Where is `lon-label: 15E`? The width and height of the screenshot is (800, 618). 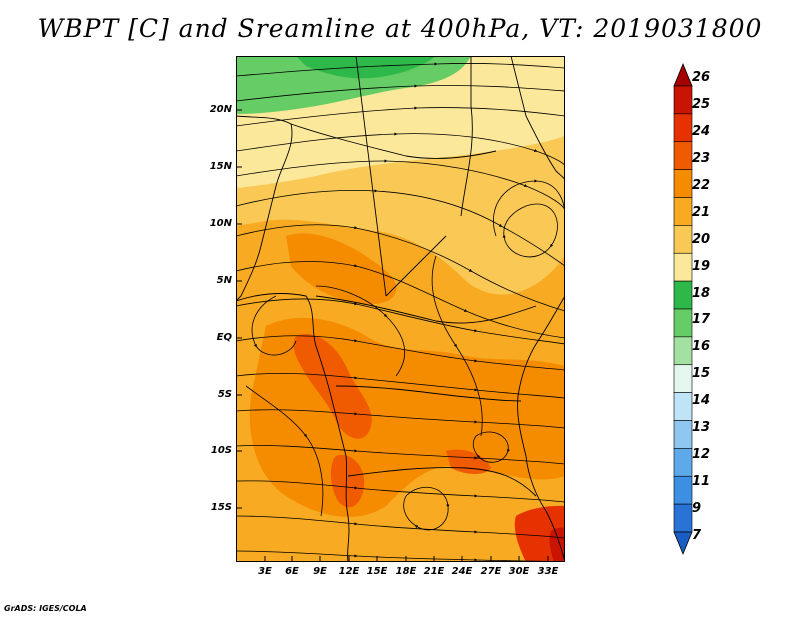
lon-label: 15E is located at coordinates (377, 571).